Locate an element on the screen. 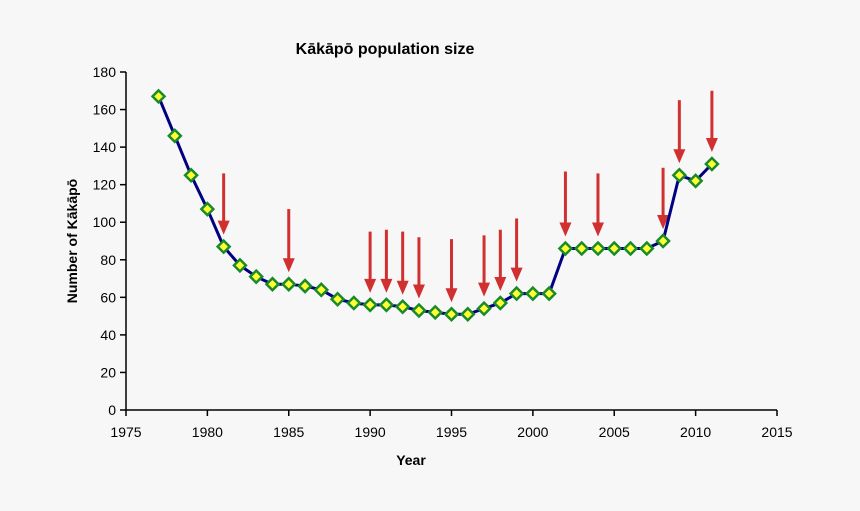  data-point-1994 is located at coordinates (435, 312).